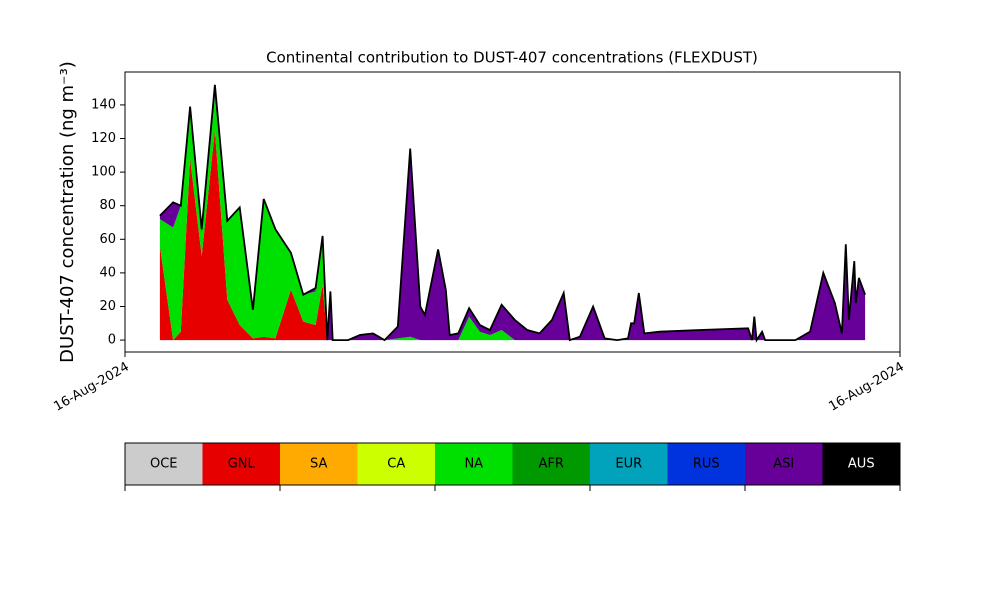 This screenshot has width=1000, height=600. I want to click on y-tick-label: 40, so click(107, 272).